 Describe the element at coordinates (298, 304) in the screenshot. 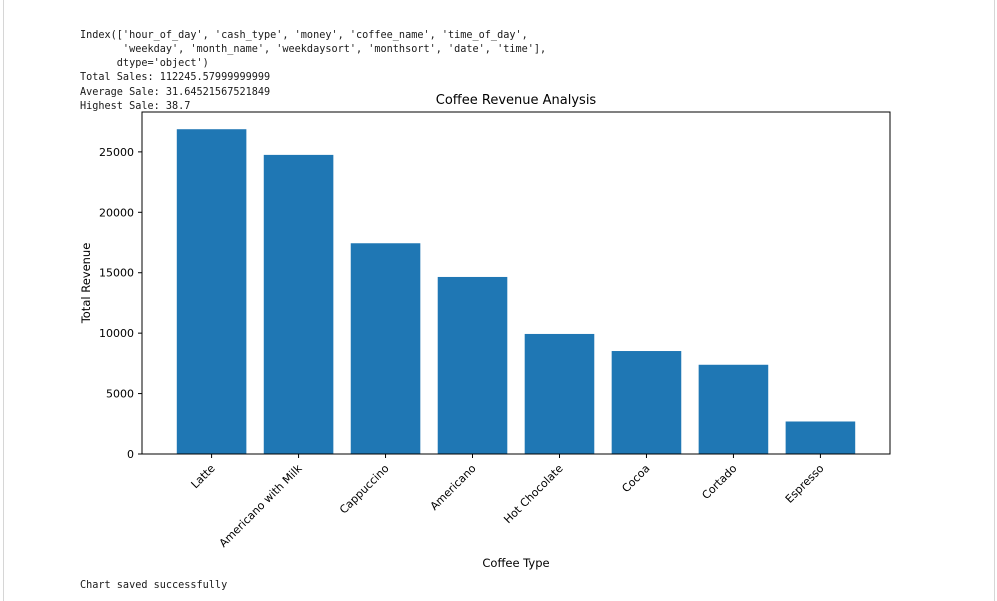

I see `bar-americano-with-milk` at that location.